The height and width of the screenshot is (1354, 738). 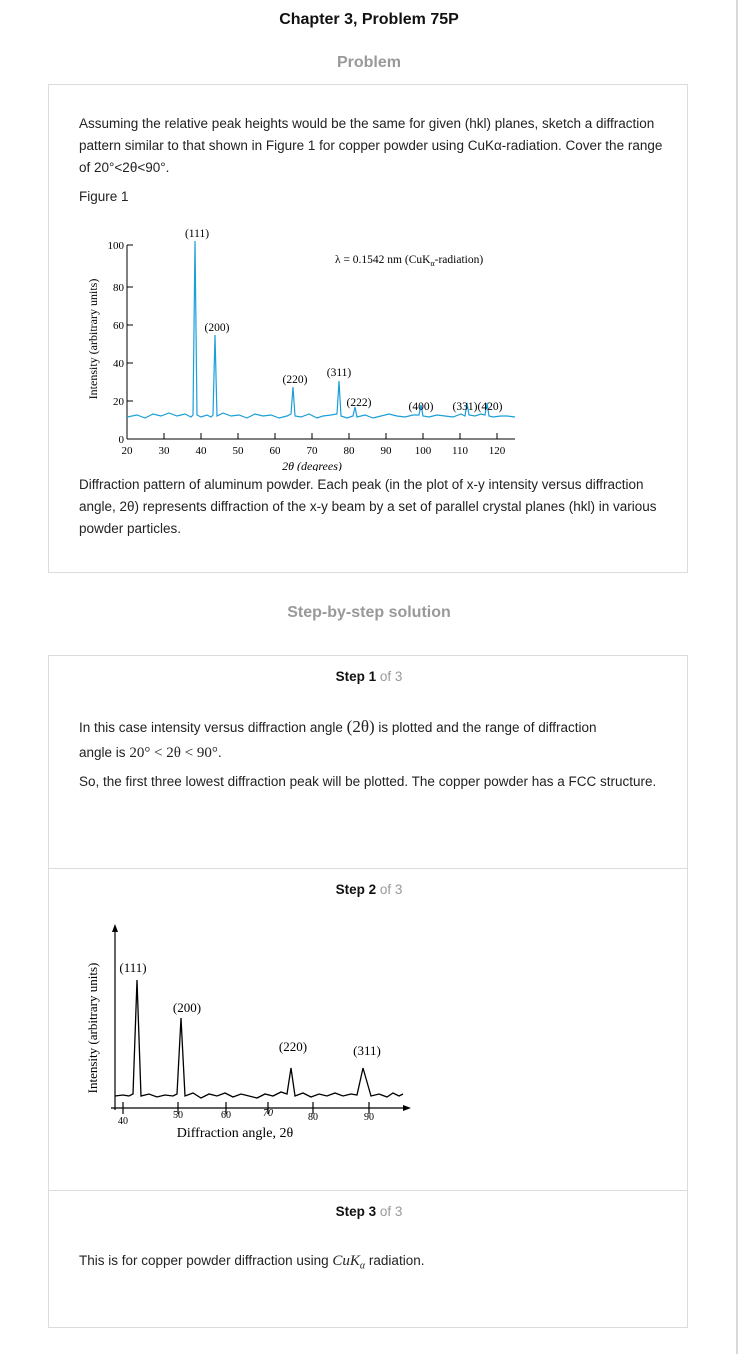 I want to click on peak-label-200: (200), so click(x=217, y=328).